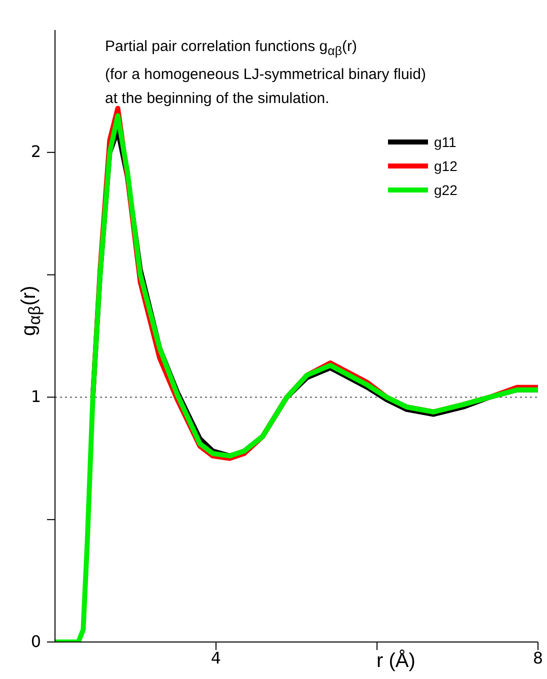 This screenshot has height=679, width=547. I want to click on x-axis-title: r (Å), so click(396, 661).